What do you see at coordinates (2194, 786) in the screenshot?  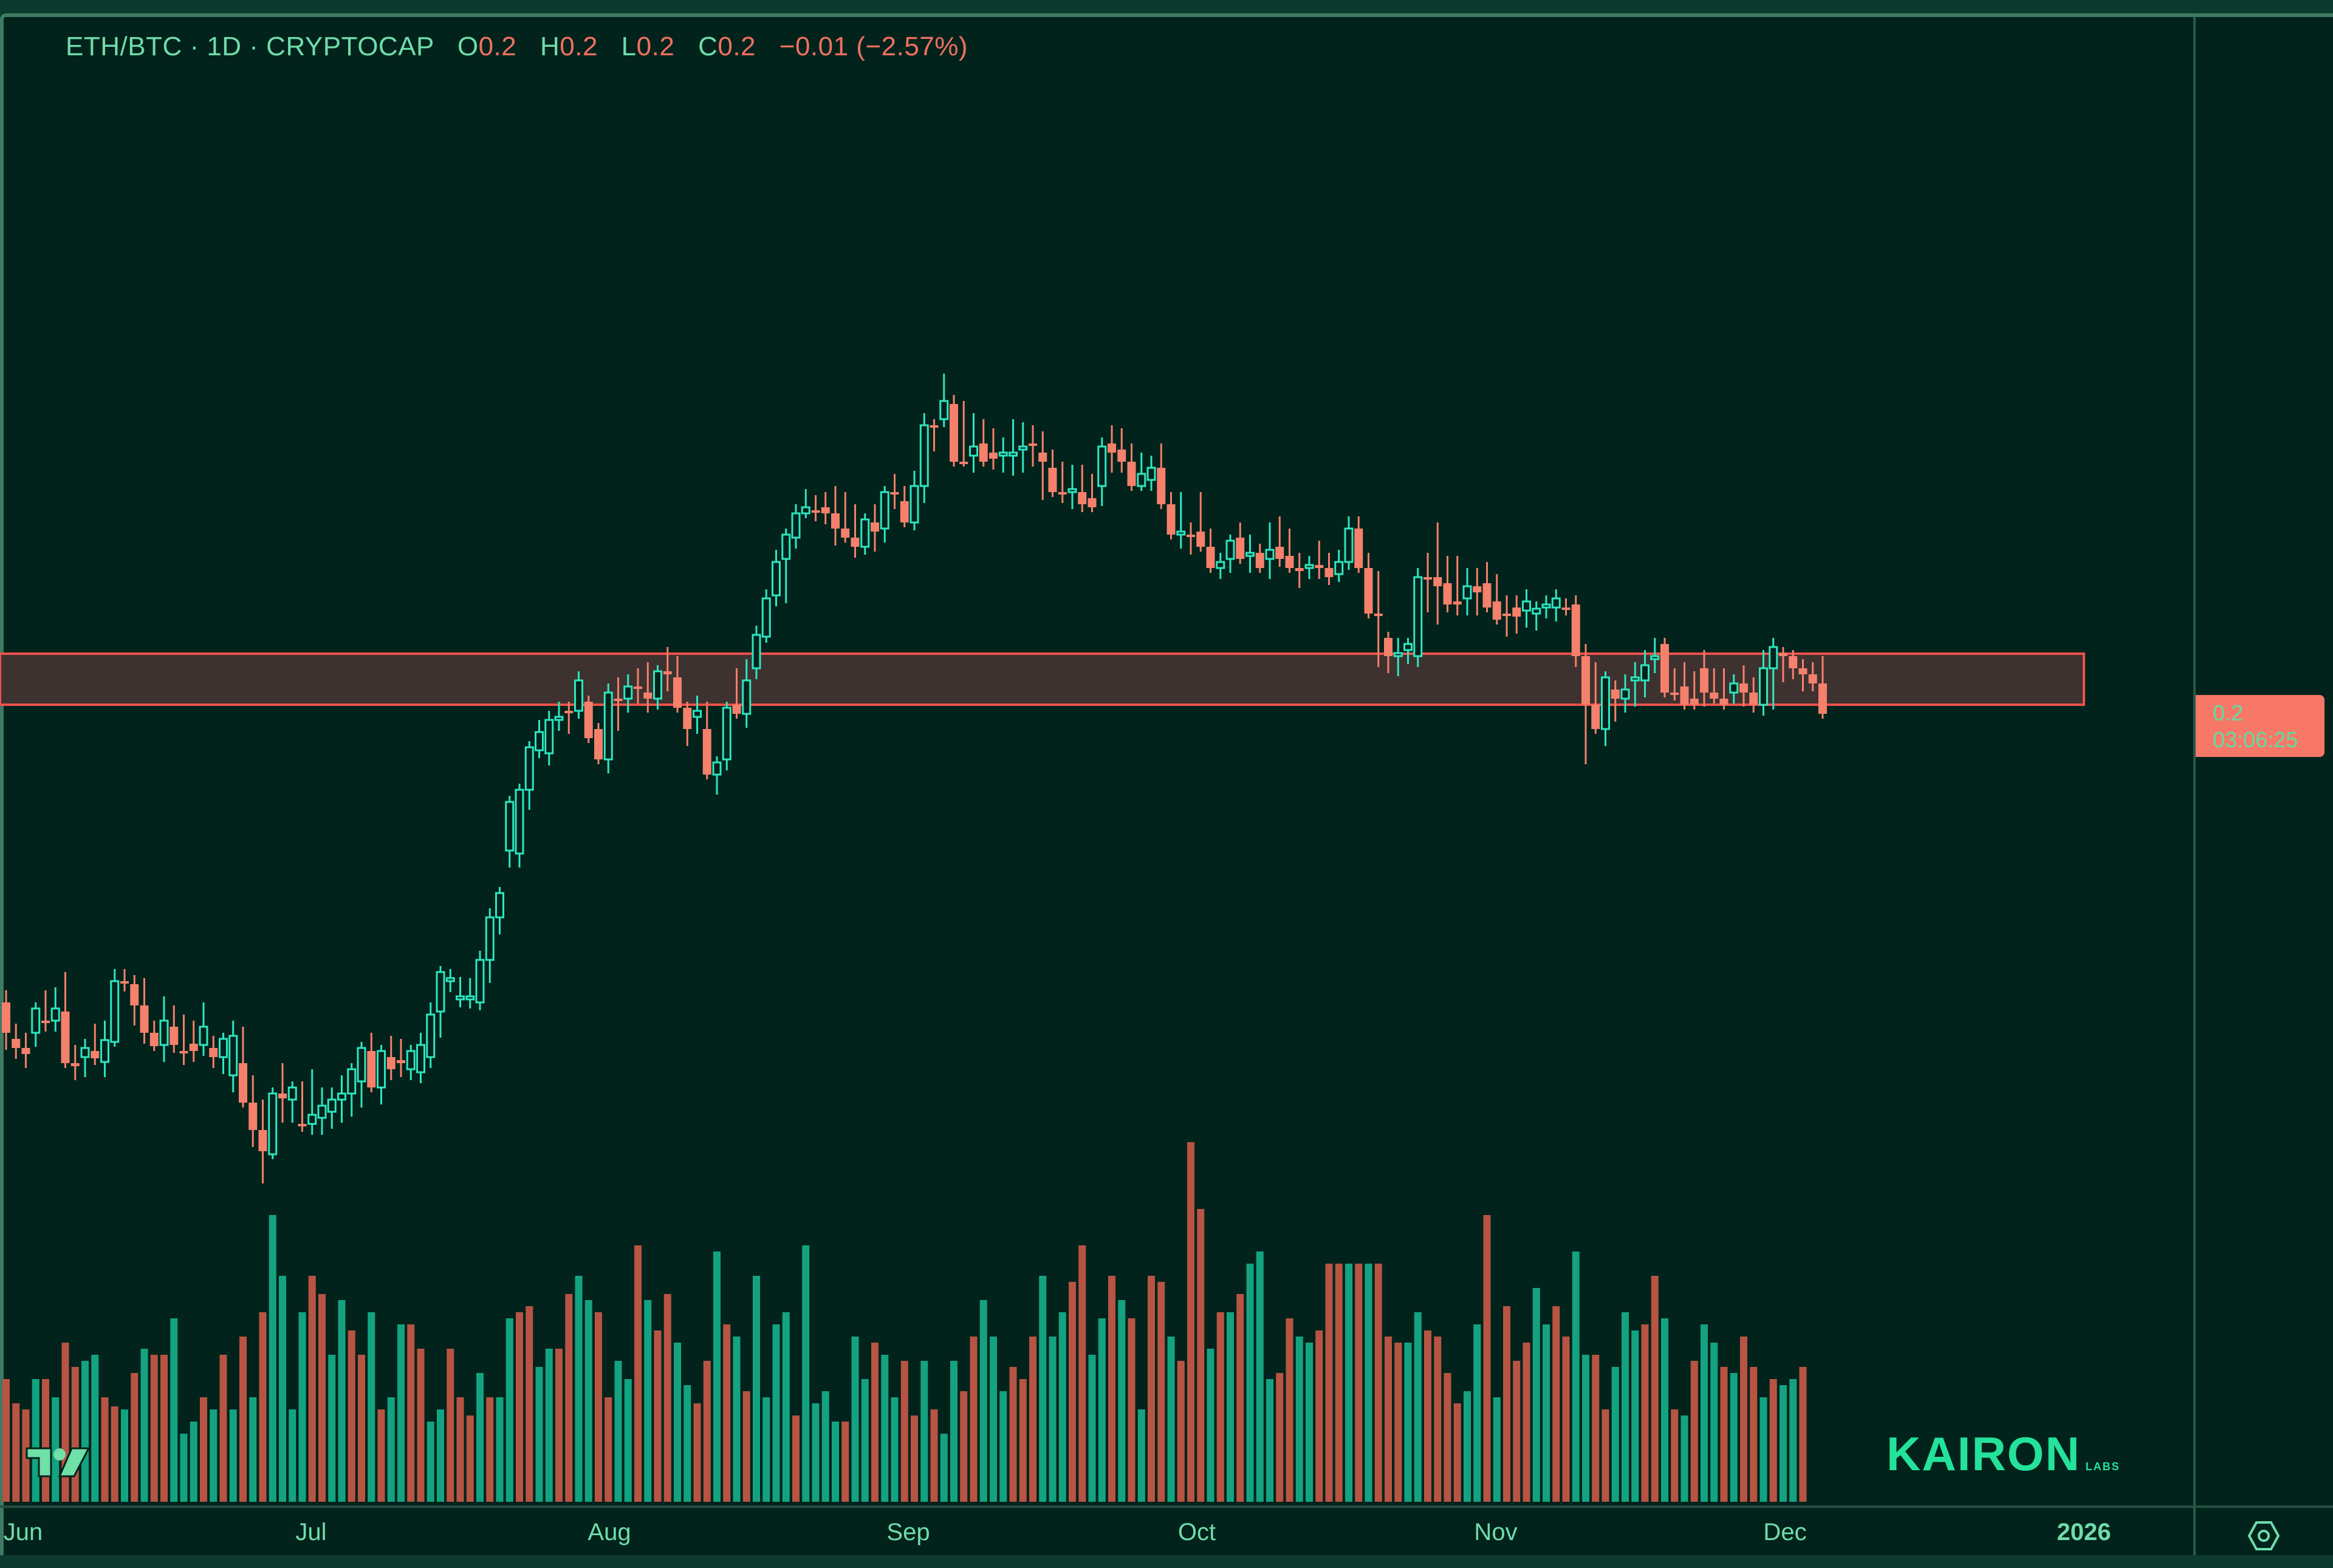 I see `price-scale-divider` at bounding box center [2194, 786].